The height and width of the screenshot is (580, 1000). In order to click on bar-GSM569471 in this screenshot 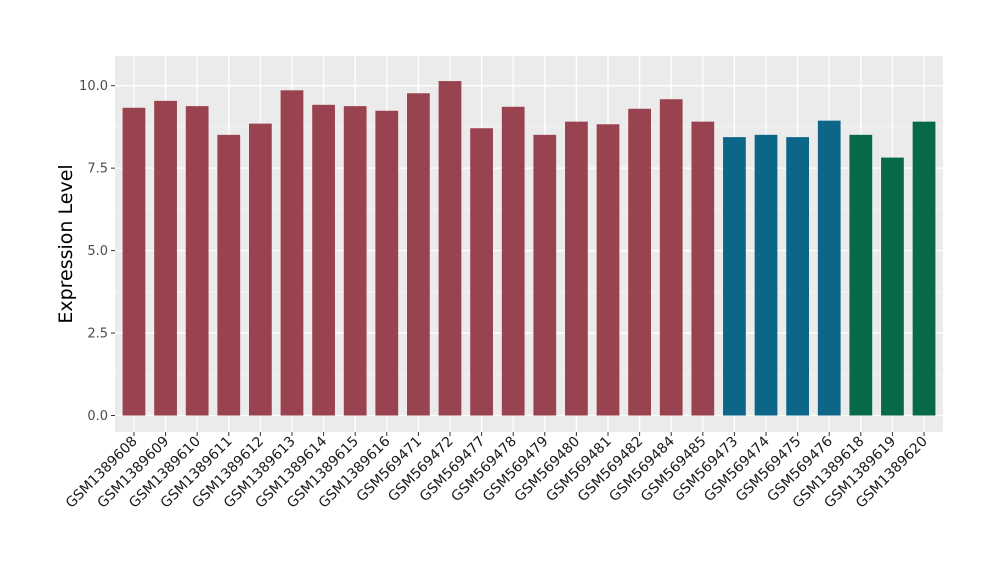, I will do `click(418, 254)`.